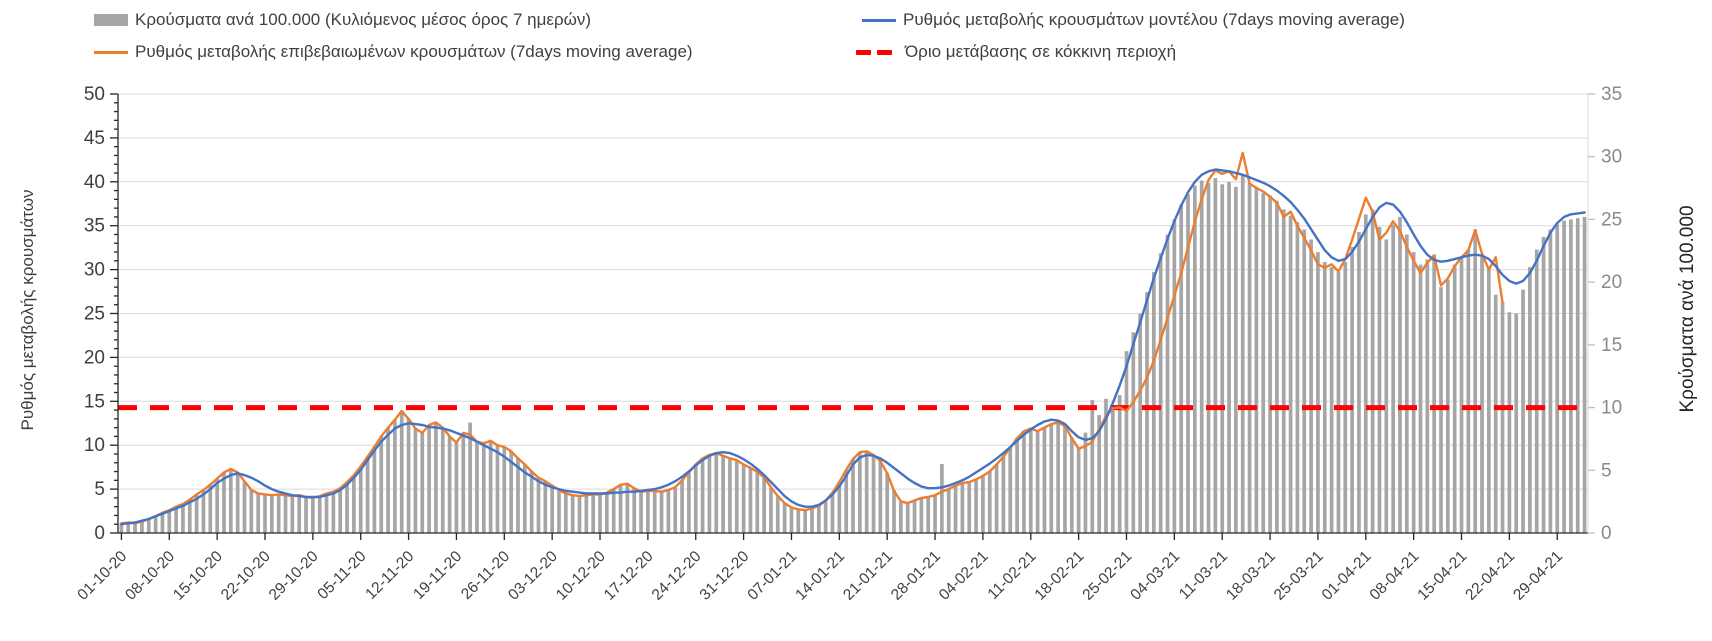  What do you see at coordinates (1611, 408) in the screenshot?
I see `right-axis-tick-label: 10` at bounding box center [1611, 408].